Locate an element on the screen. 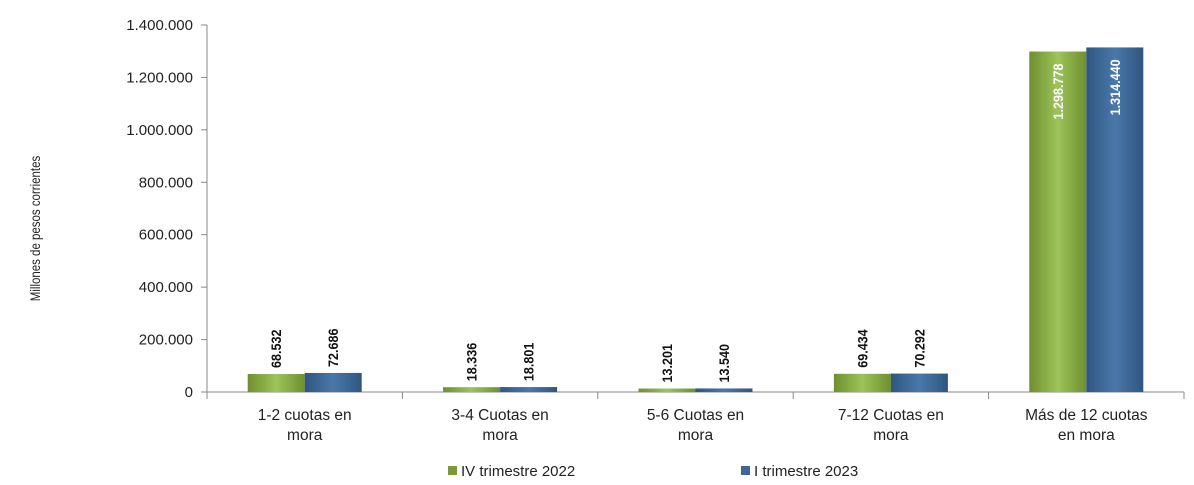  data-label: 68.532 is located at coordinates (277, 349).